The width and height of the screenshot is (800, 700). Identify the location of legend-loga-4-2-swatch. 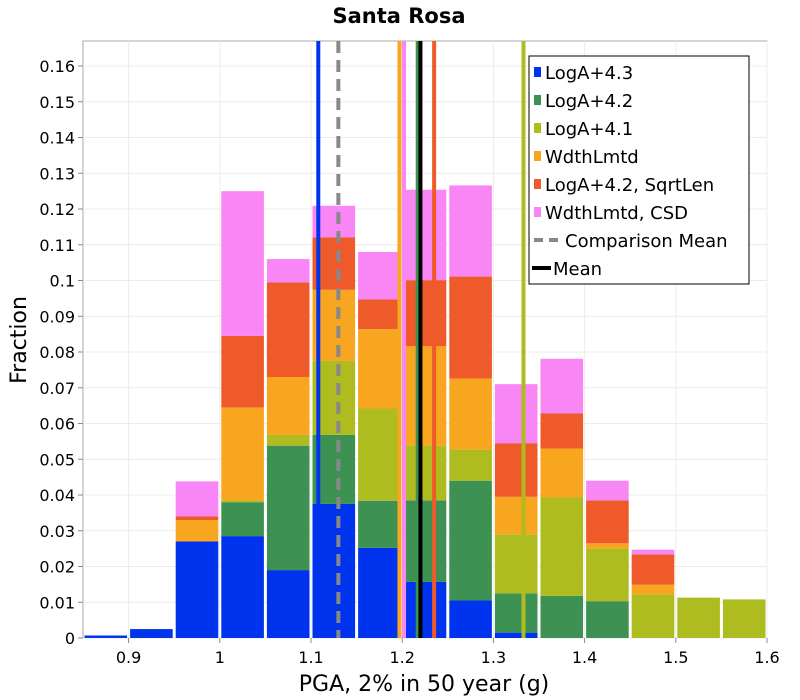
(537, 100).